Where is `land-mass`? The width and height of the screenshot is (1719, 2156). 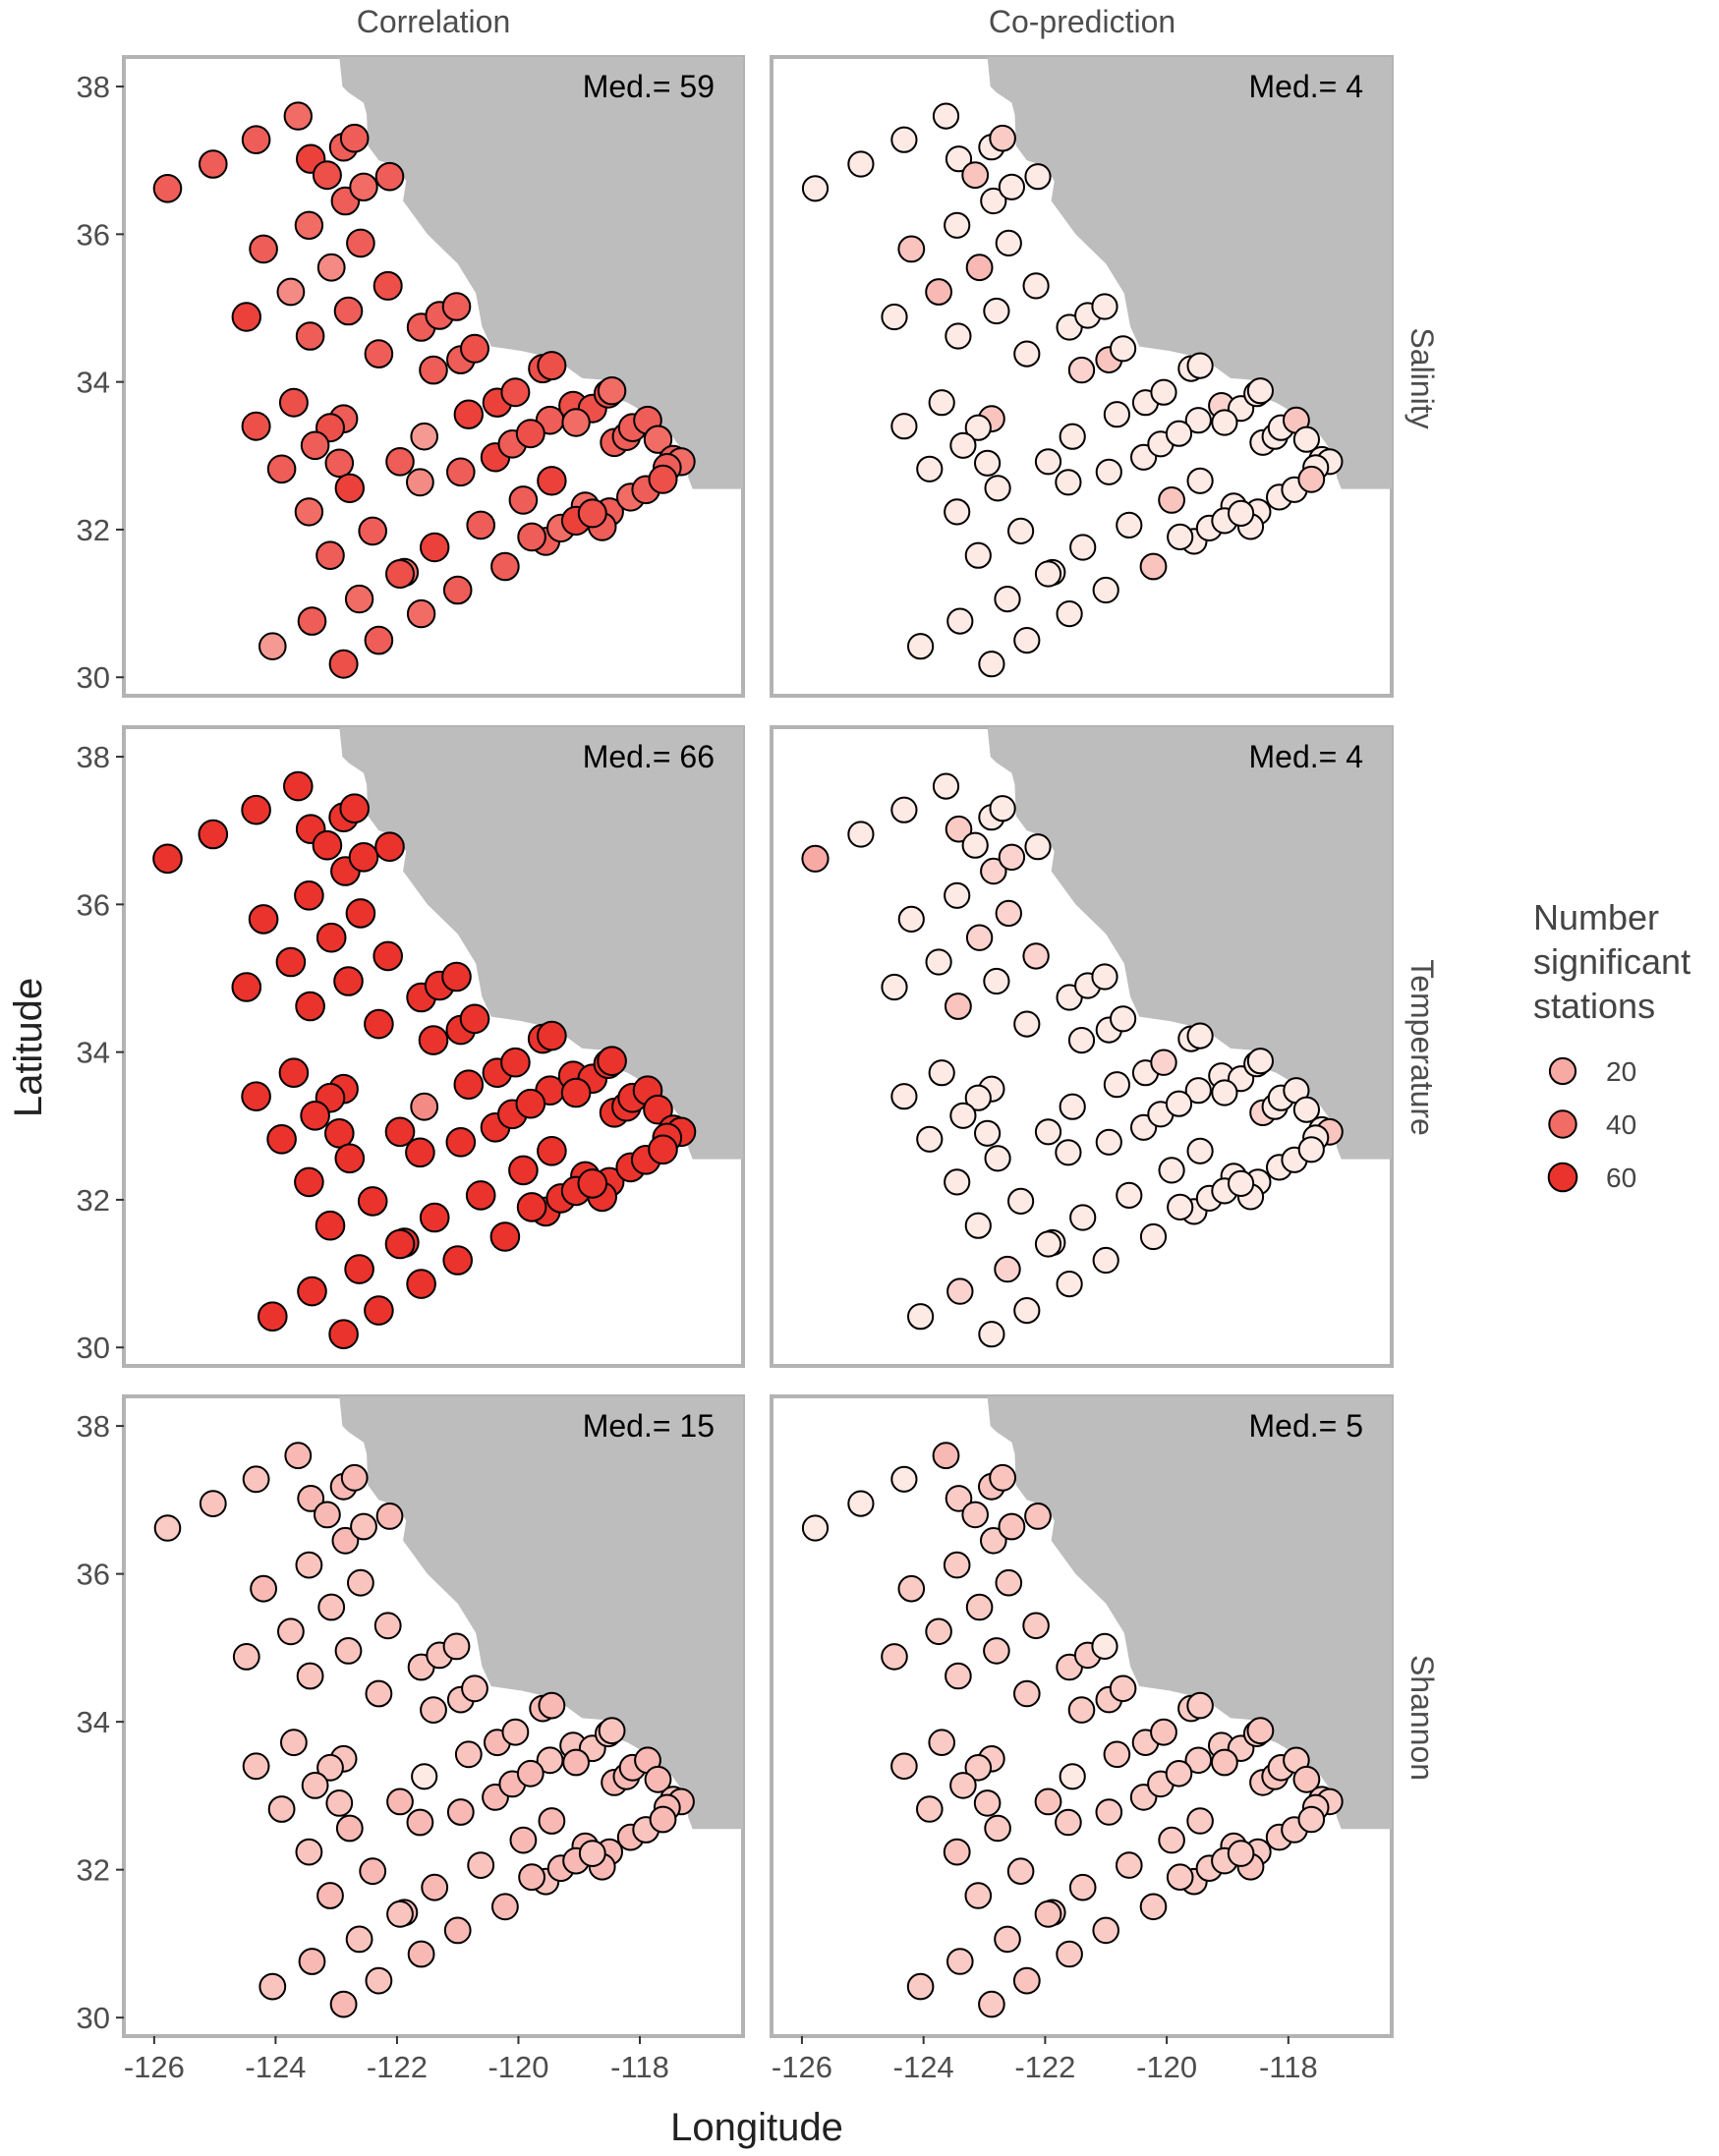
land-mass is located at coordinates (541, 943).